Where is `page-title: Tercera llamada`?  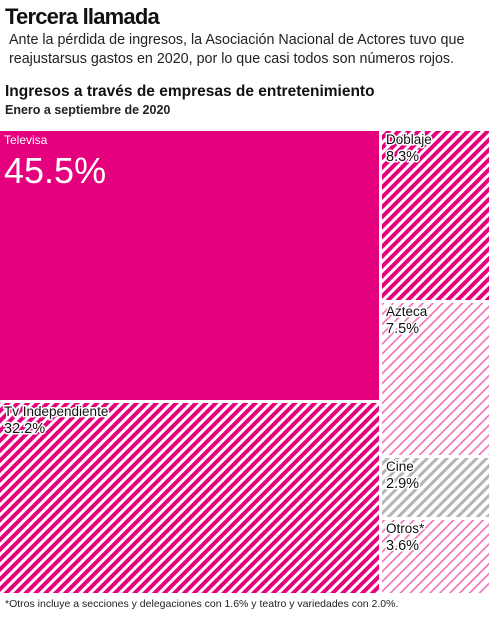 page-title: Tercera llamada is located at coordinates (82, 16).